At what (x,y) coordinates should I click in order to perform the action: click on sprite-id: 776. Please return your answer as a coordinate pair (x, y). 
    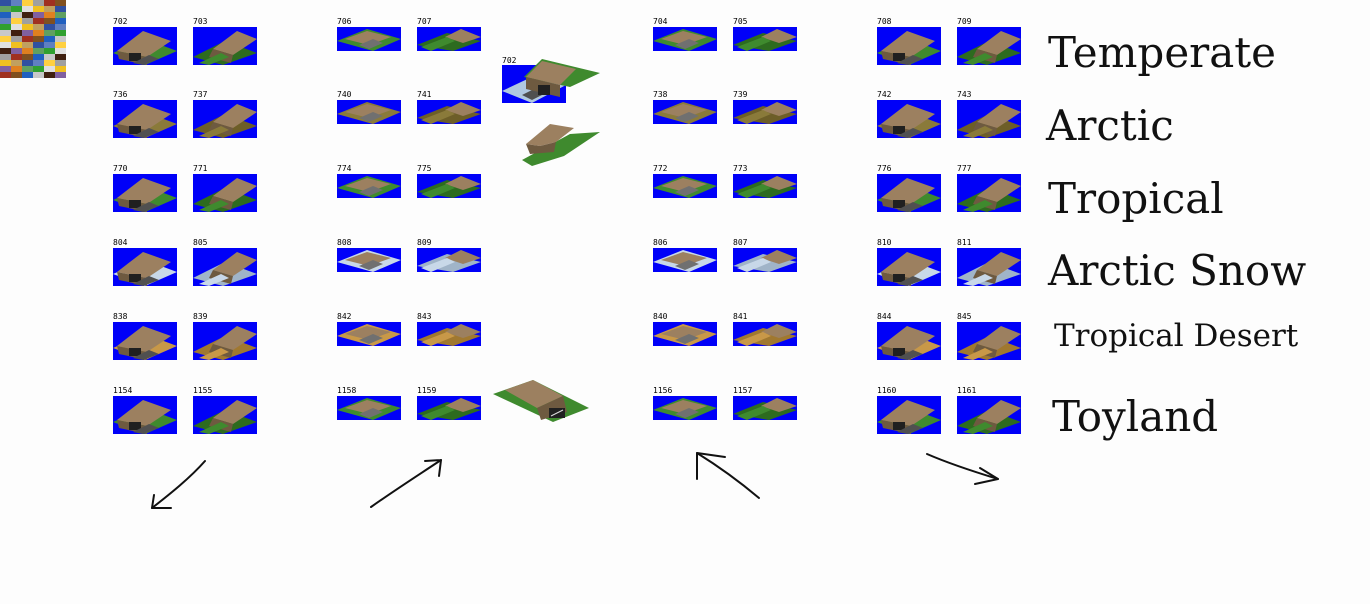
    Looking at the image, I should click on (884, 168).